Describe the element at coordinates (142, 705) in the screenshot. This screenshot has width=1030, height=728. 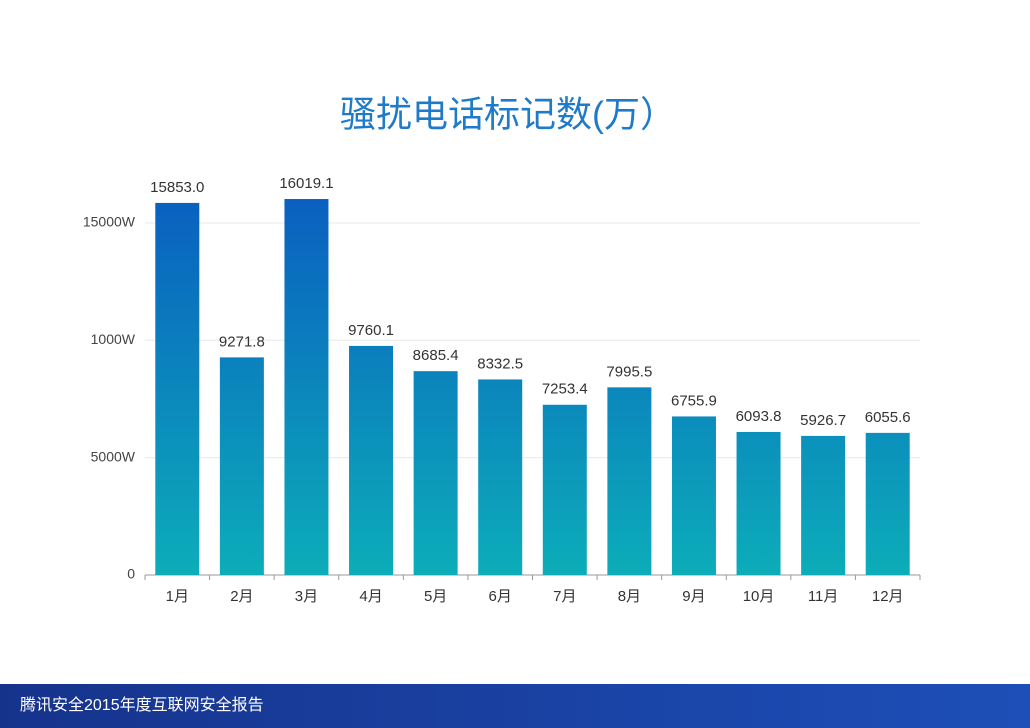
I see `footer-text: 腾讯安全2015年度互联网安全报告` at that location.